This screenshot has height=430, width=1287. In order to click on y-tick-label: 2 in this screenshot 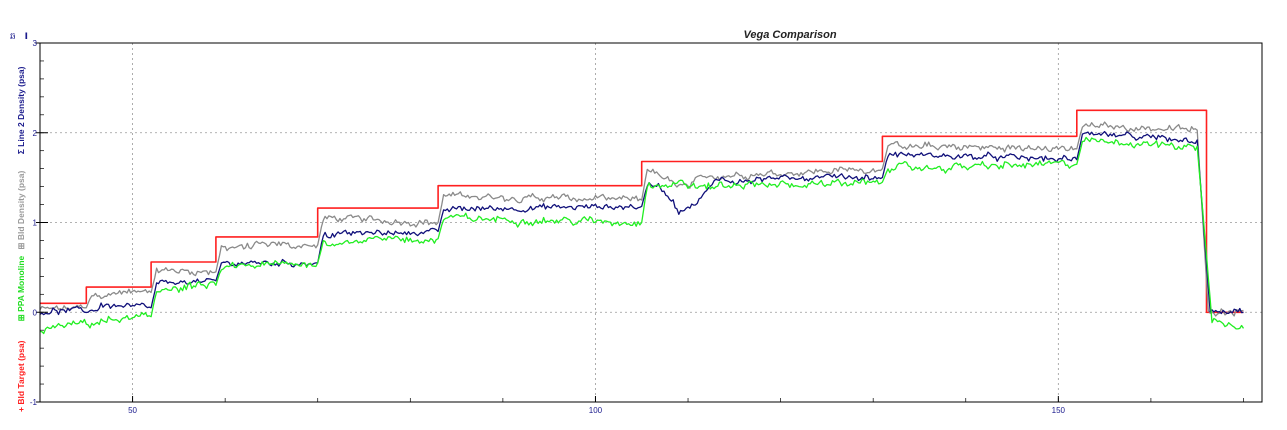, I will do `click(35, 133)`.